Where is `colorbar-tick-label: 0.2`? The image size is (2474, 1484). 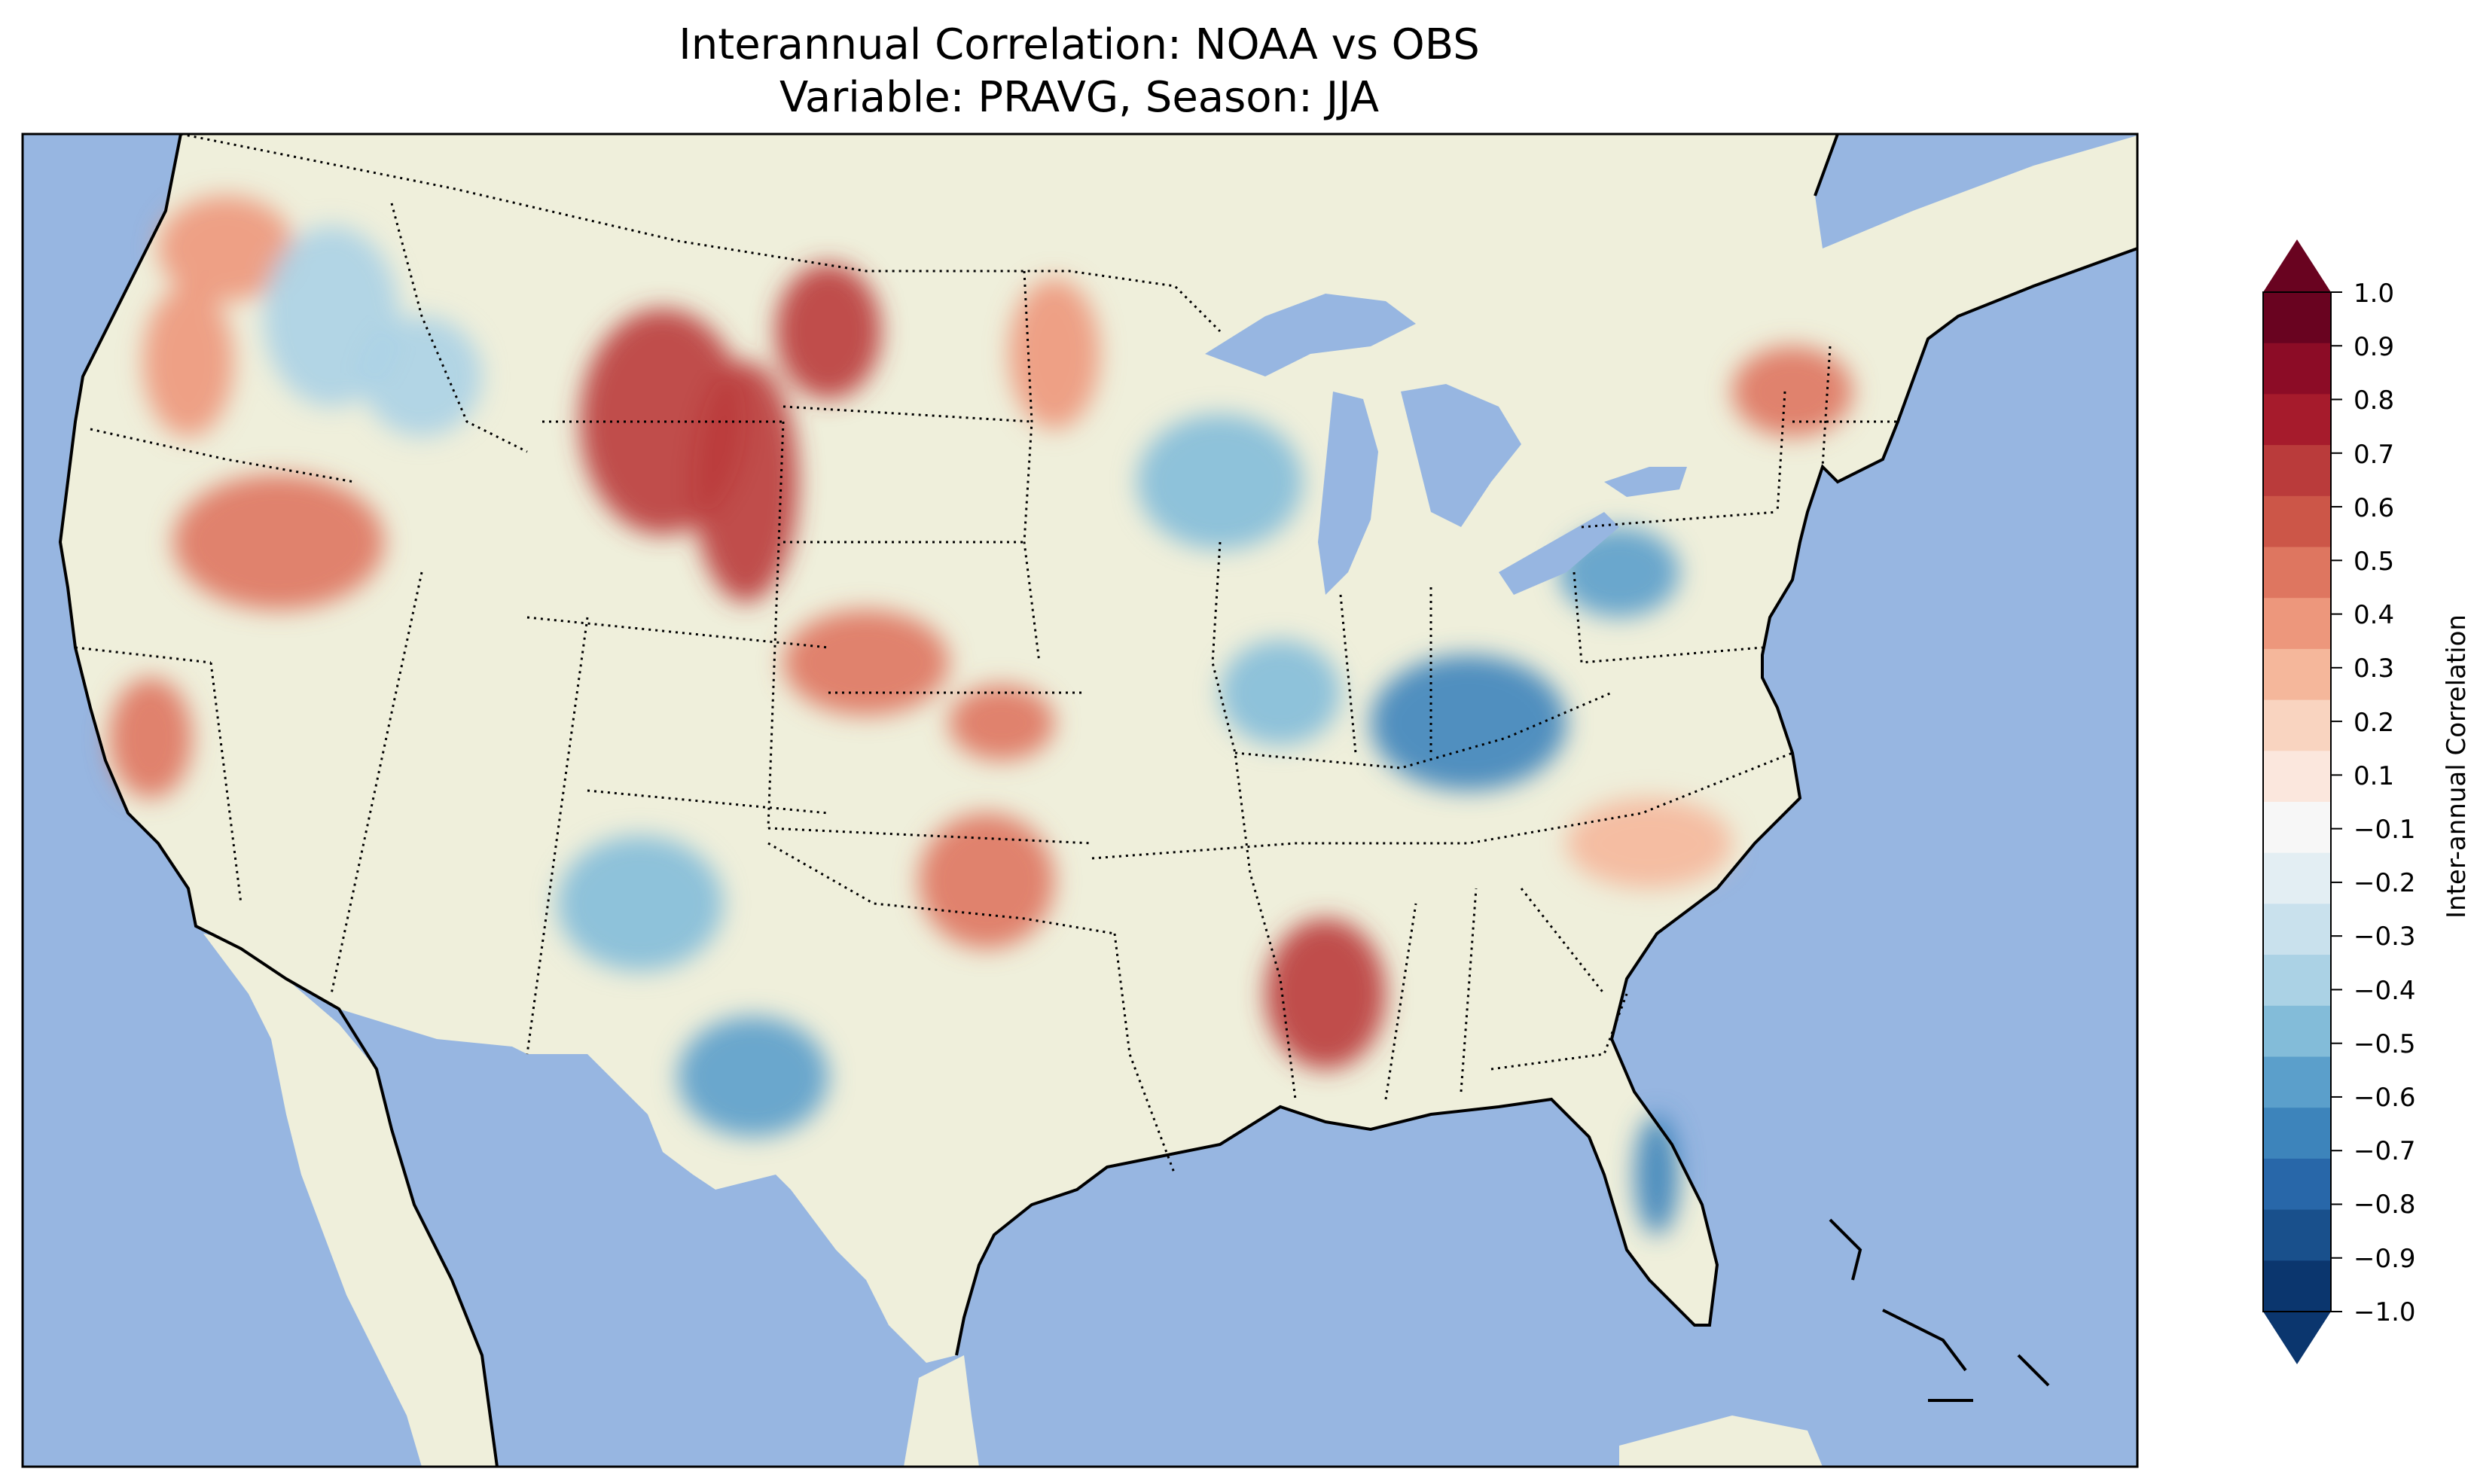
colorbar-tick-label: 0.2 is located at coordinates (2374, 723).